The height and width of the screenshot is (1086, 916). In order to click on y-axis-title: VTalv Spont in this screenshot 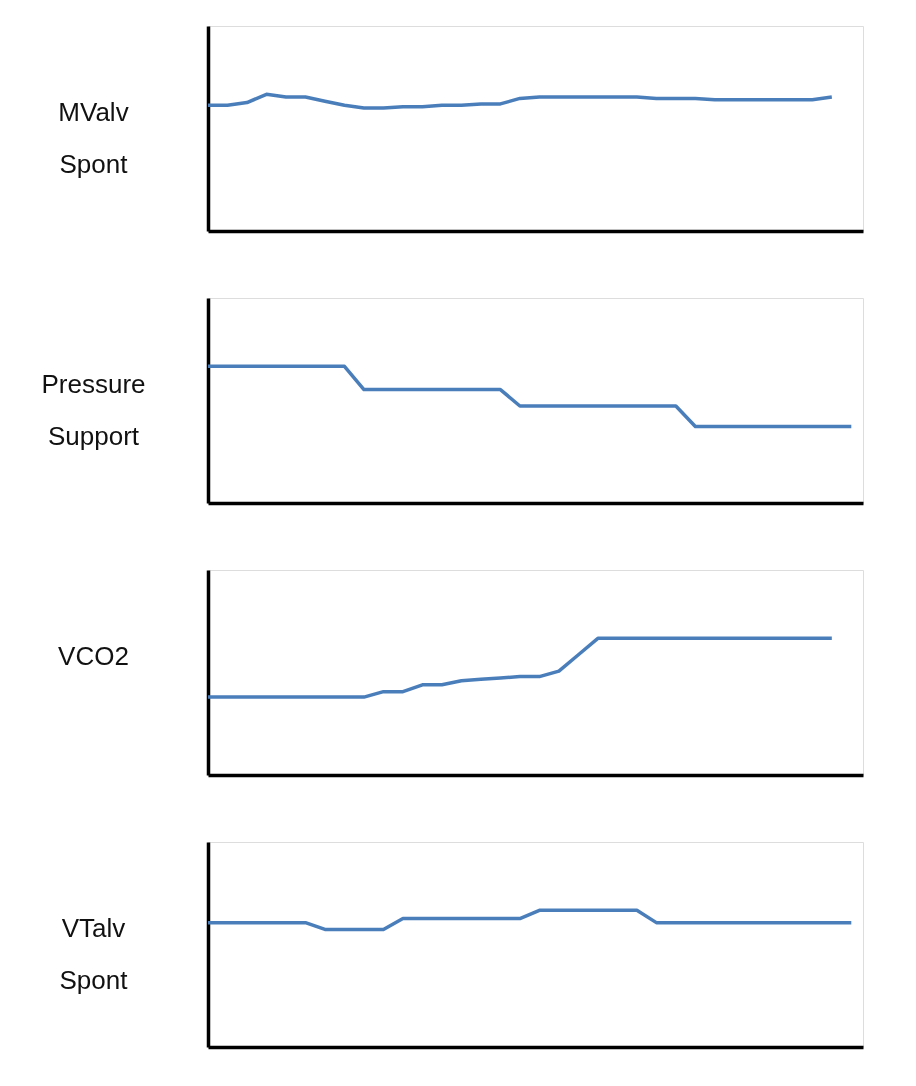, I will do `click(94, 953)`.